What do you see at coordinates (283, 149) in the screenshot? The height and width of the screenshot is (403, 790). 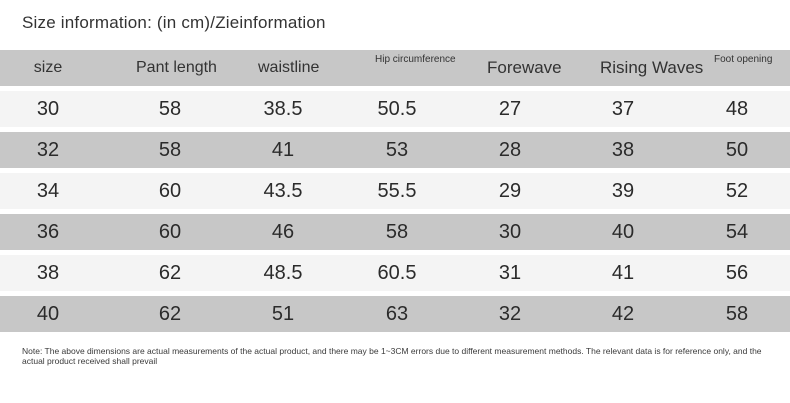 I see `cell-waistline: 41` at bounding box center [283, 149].